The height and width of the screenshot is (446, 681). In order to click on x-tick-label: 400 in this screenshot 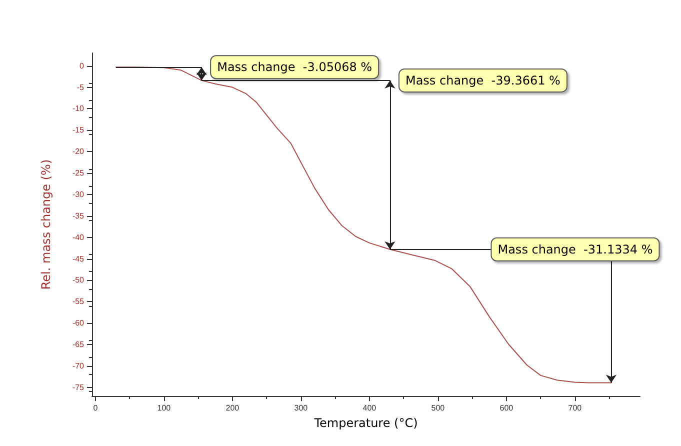, I will do `click(369, 408)`.